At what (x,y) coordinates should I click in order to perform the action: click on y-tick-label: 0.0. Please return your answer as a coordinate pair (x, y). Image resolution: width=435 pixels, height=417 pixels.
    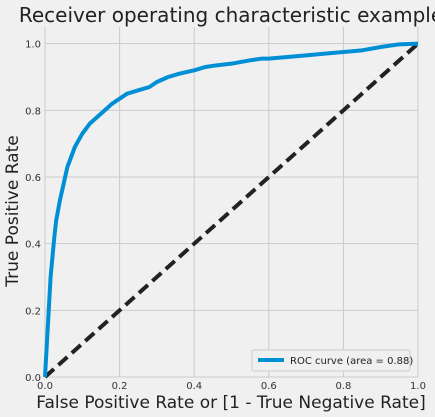
    Looking at the image, I should click on (33, 378).